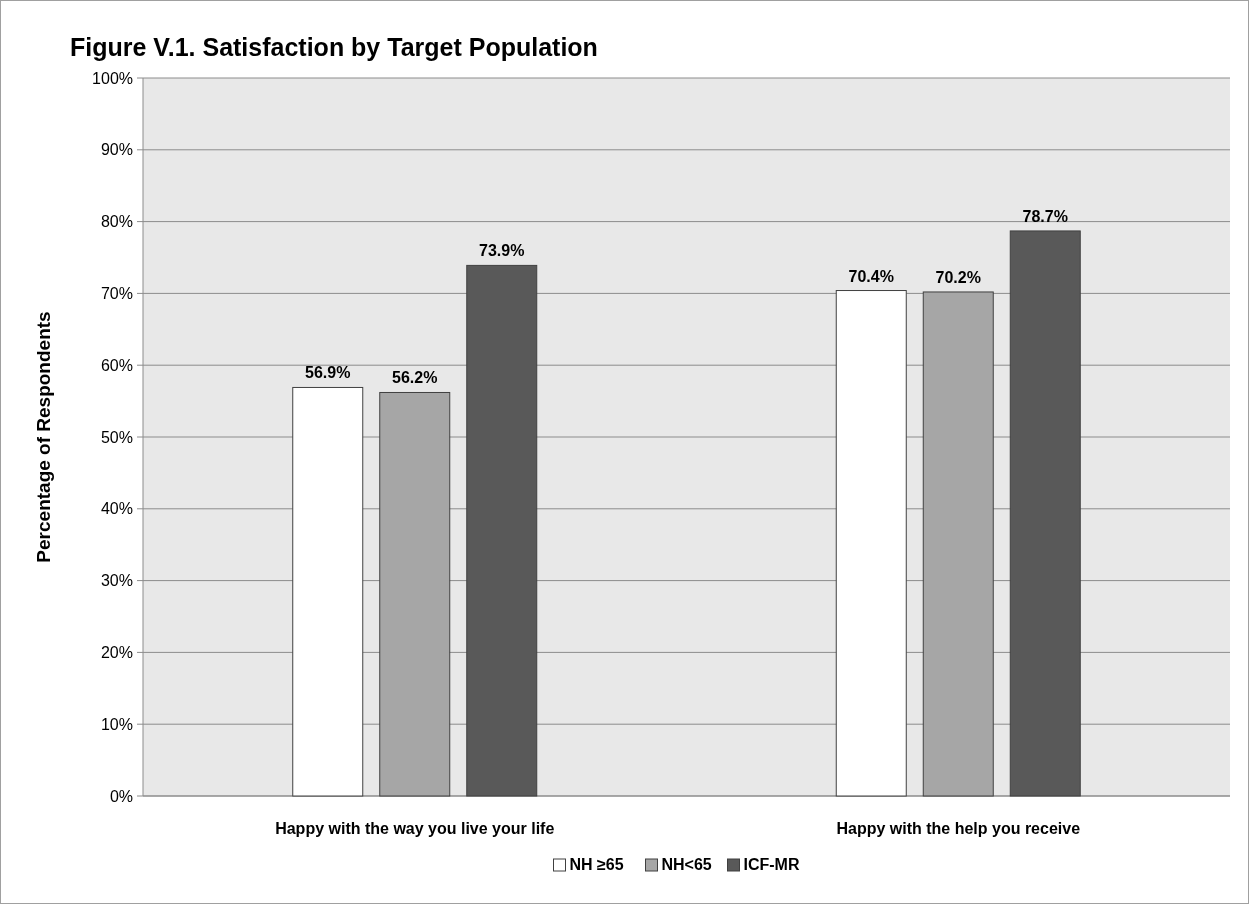  What do you see at coordinates (596, 864) in the screenshot?
I see `legend-label: NH ≥65` at bounding box center [596, 864].